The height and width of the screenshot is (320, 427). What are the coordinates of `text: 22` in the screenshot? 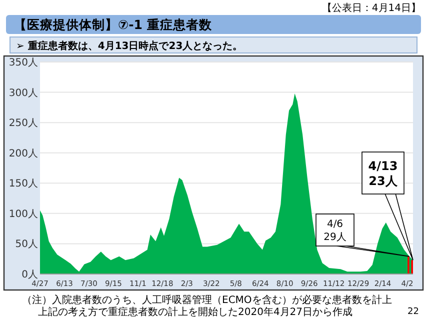 It's located at (413, 312).